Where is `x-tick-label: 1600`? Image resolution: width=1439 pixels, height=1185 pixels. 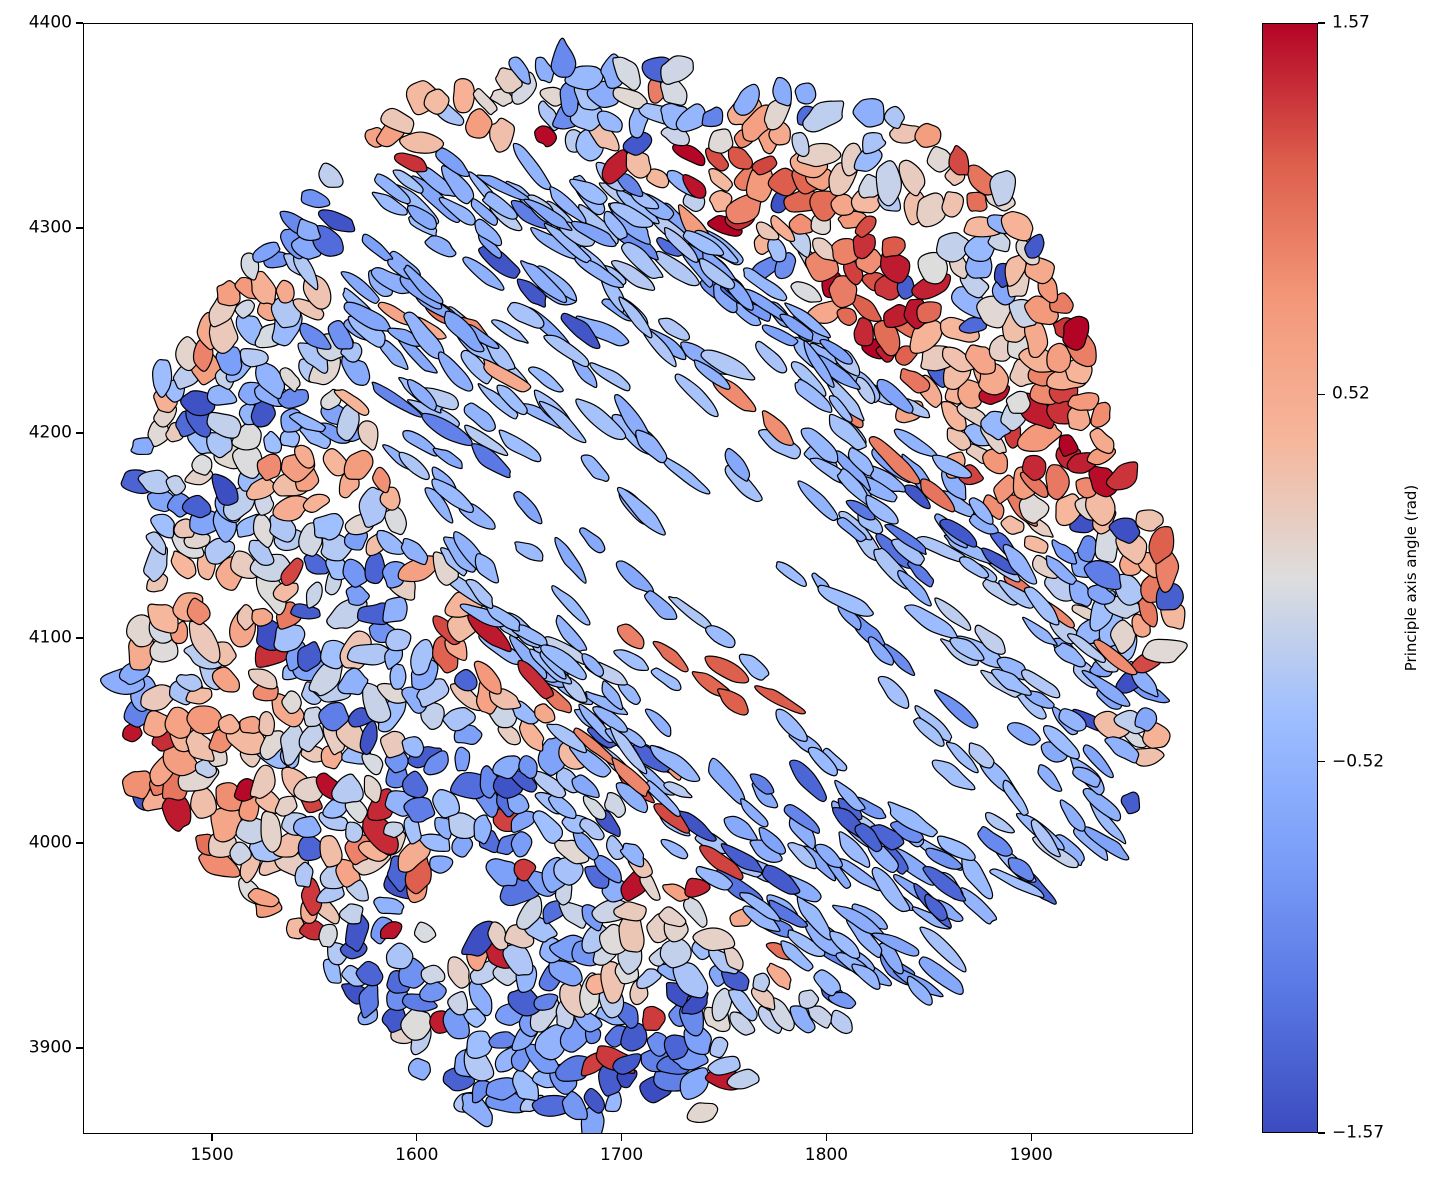
x-tick-label: 1600 is located at coordinates (417, 1155).